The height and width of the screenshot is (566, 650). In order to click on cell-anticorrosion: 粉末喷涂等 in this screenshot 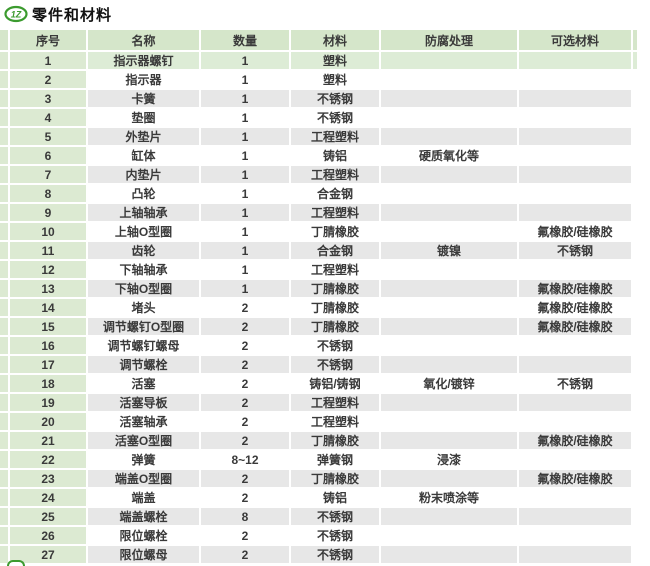, I will do `click(449, 497)`.